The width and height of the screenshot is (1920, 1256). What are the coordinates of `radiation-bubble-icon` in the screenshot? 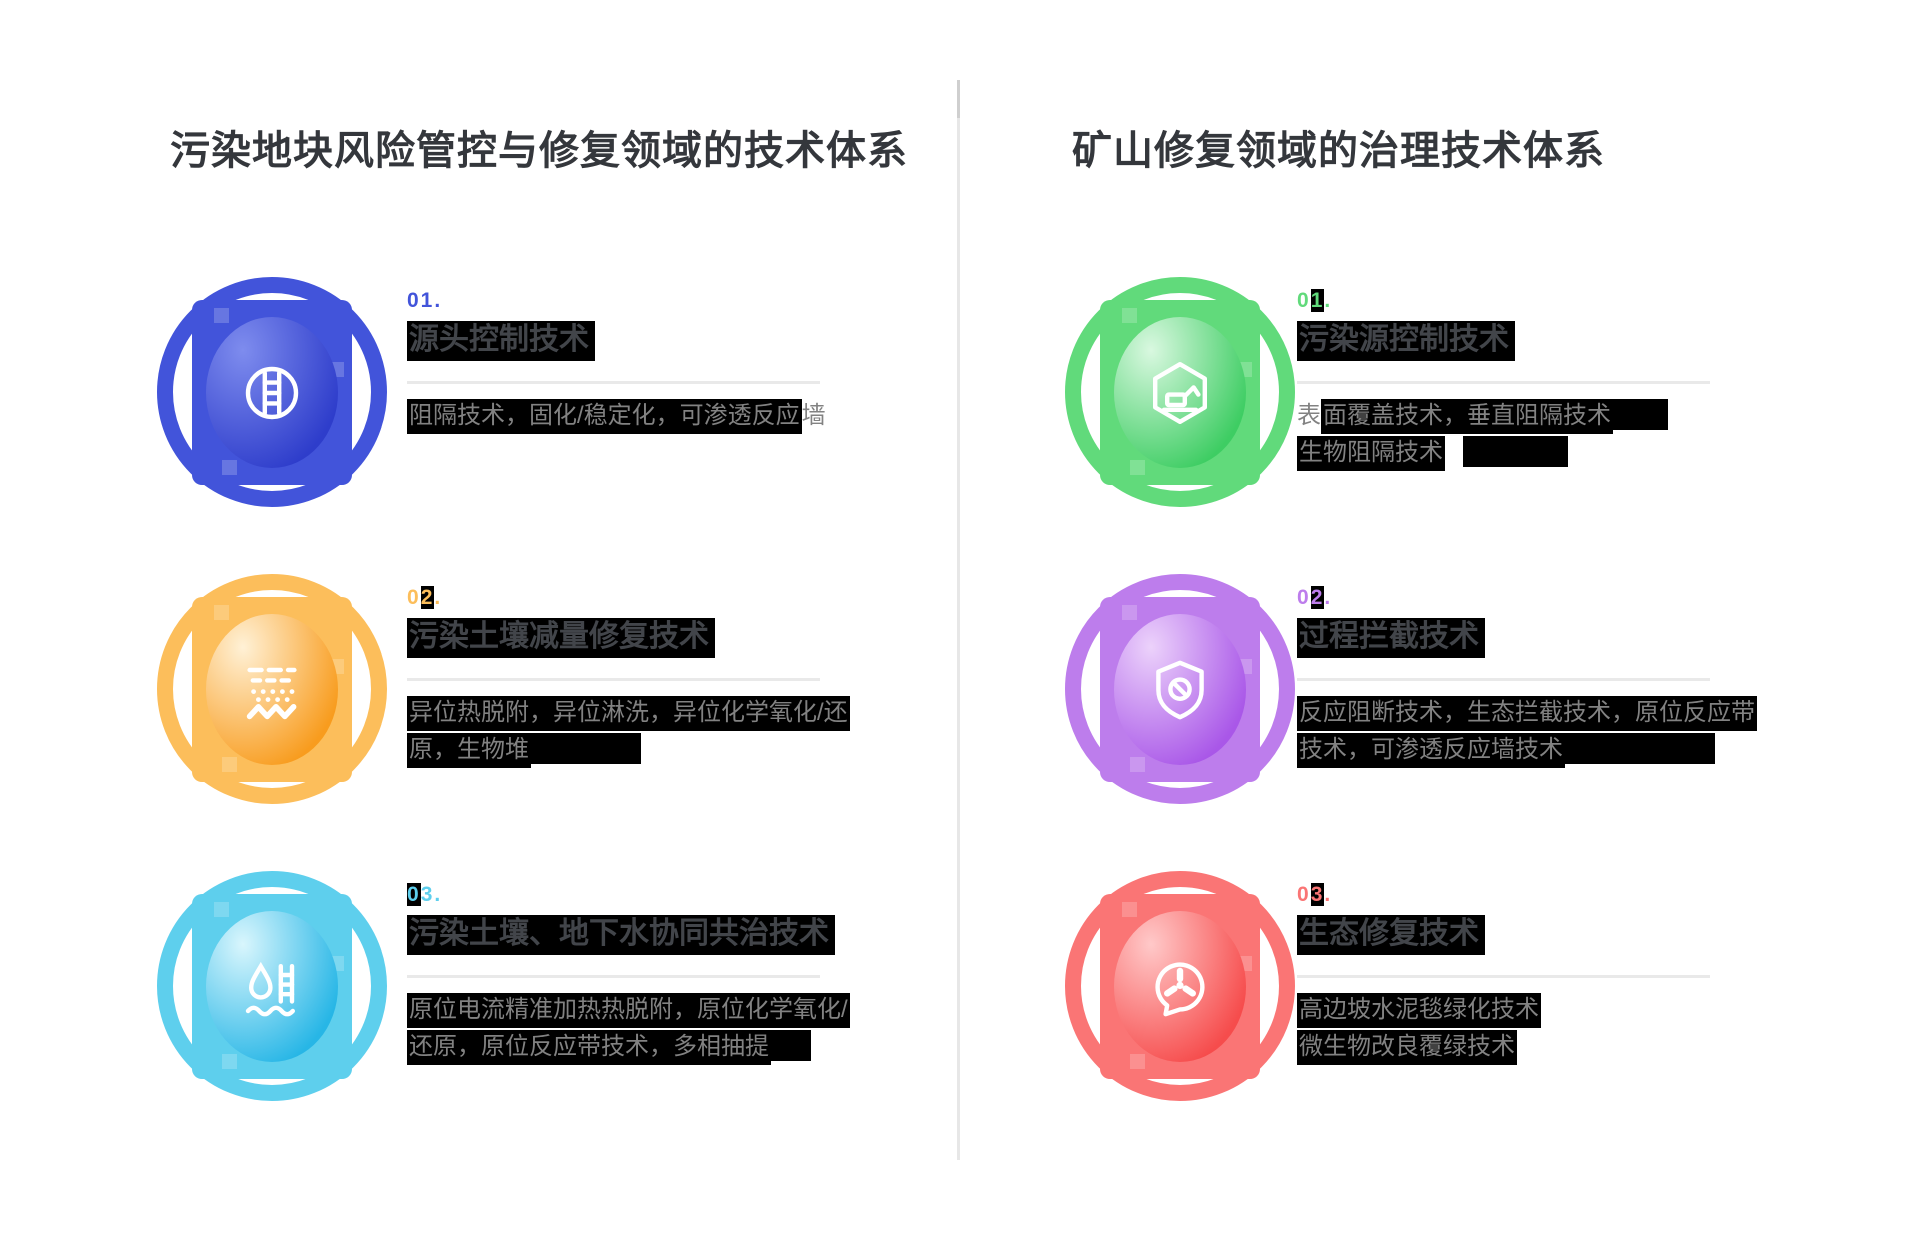 It's located at (1180, 988).